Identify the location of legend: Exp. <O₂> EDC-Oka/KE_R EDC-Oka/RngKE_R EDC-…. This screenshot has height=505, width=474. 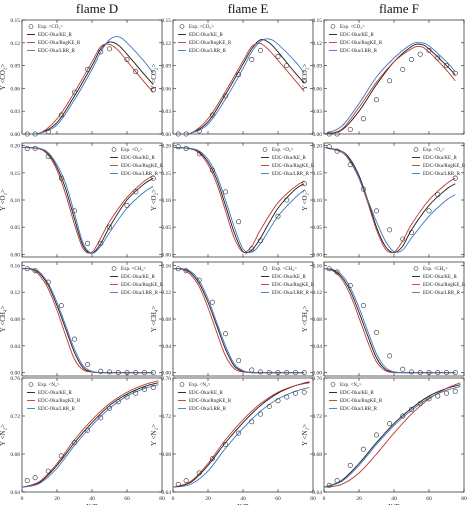
(439, 162).